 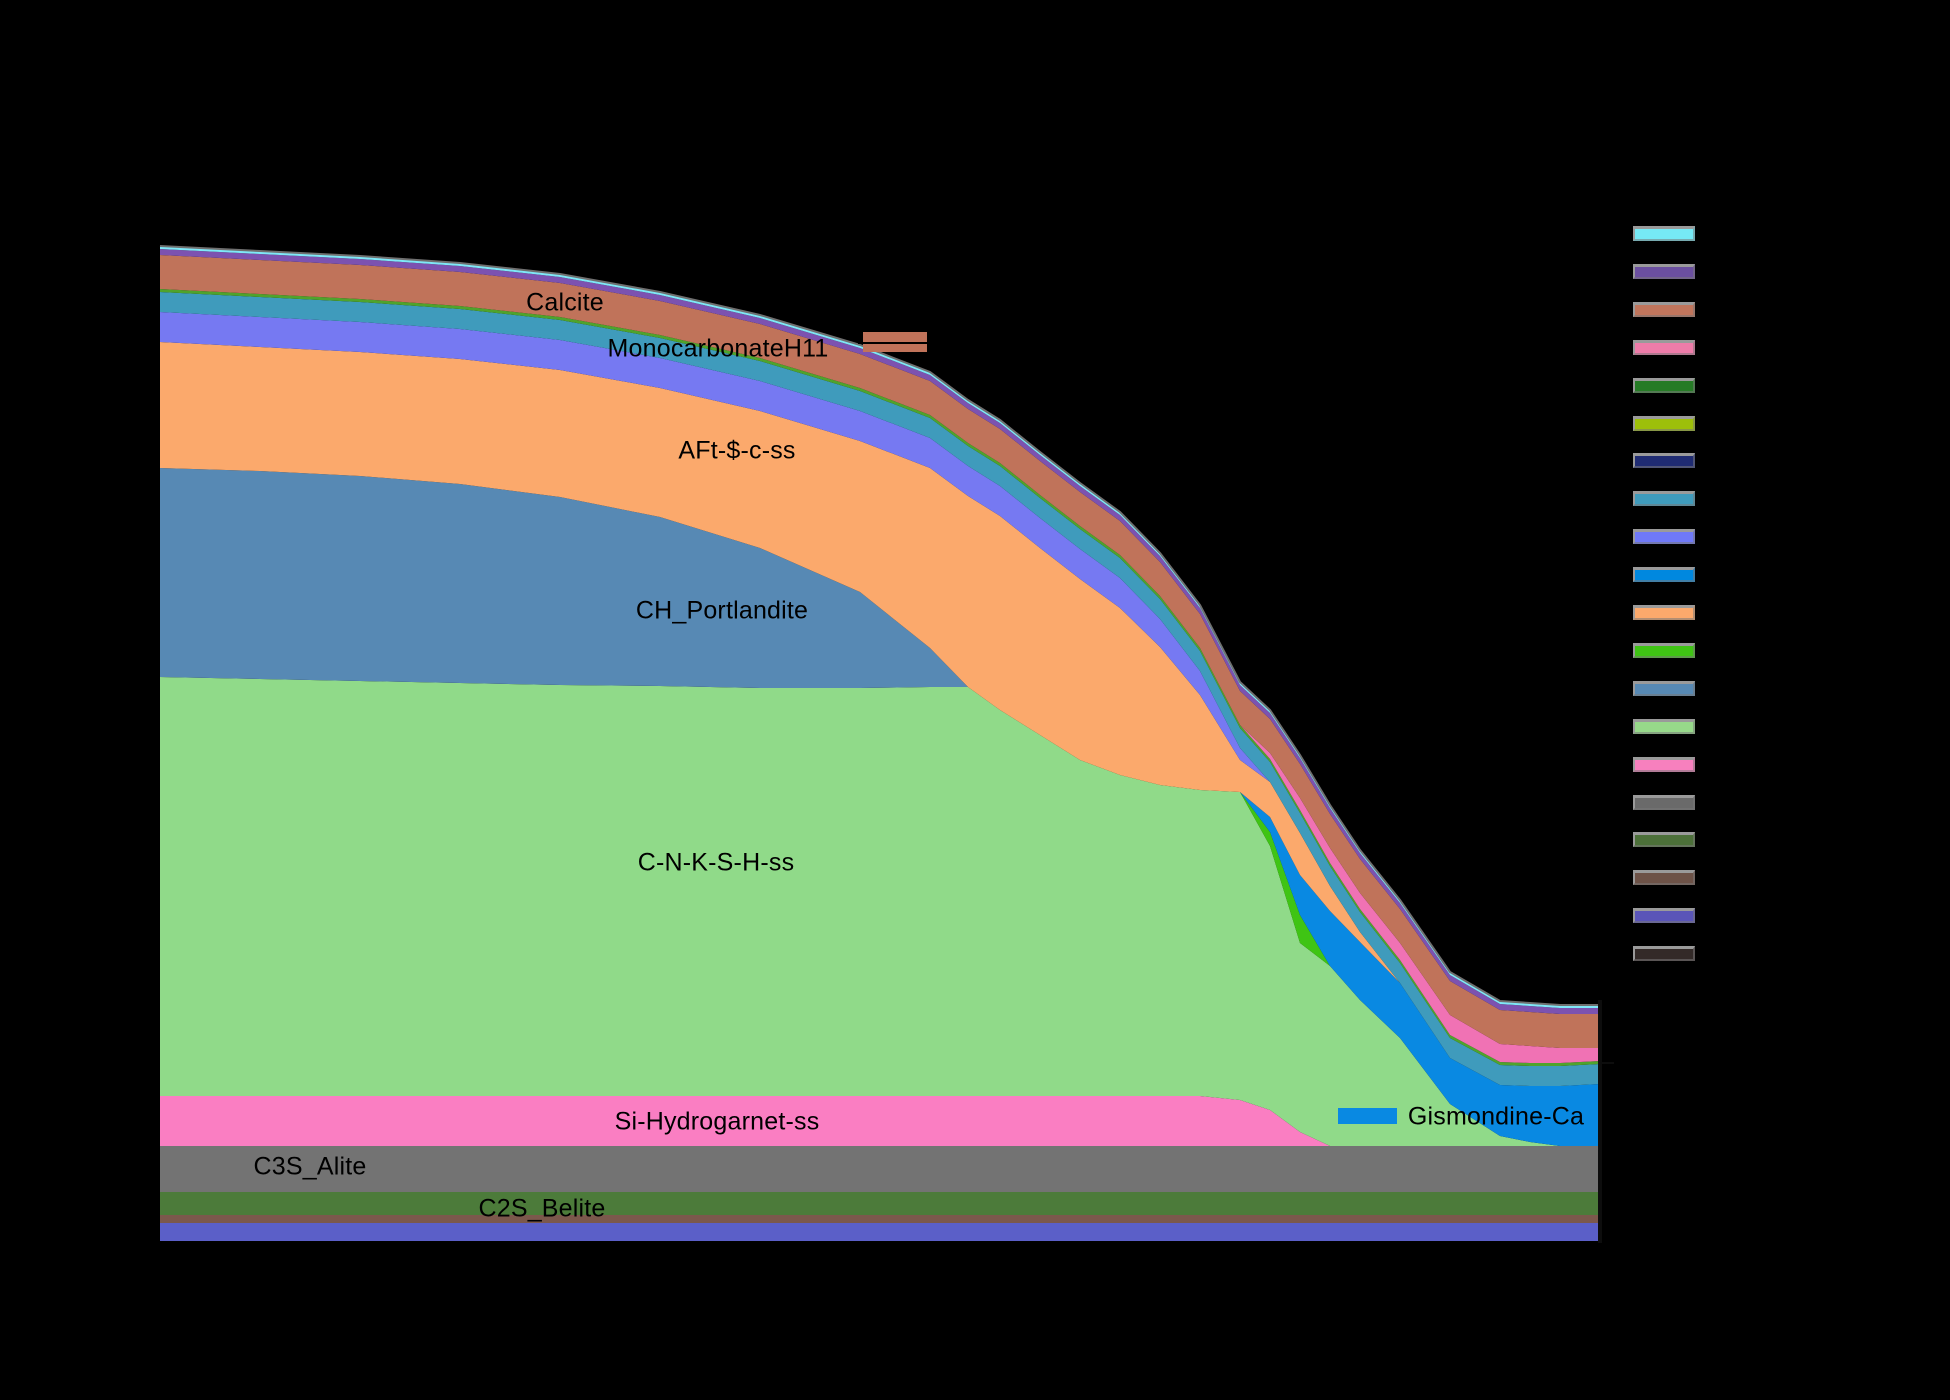 What do you see at coordinates (880, 1121) in the screenshot?
I see `band-si-hydrogarnet` at bounding box center [880, 1121].